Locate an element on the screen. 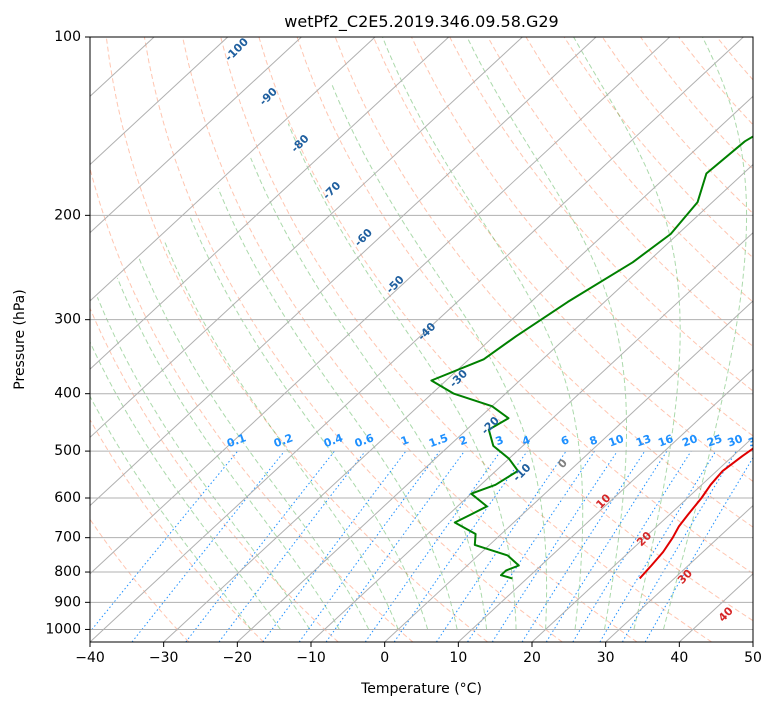  x-tick-label: −30 is located at coordinates (164, 658).